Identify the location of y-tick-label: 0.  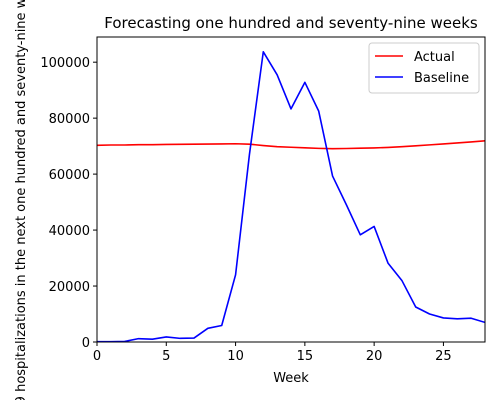
(86, 343).